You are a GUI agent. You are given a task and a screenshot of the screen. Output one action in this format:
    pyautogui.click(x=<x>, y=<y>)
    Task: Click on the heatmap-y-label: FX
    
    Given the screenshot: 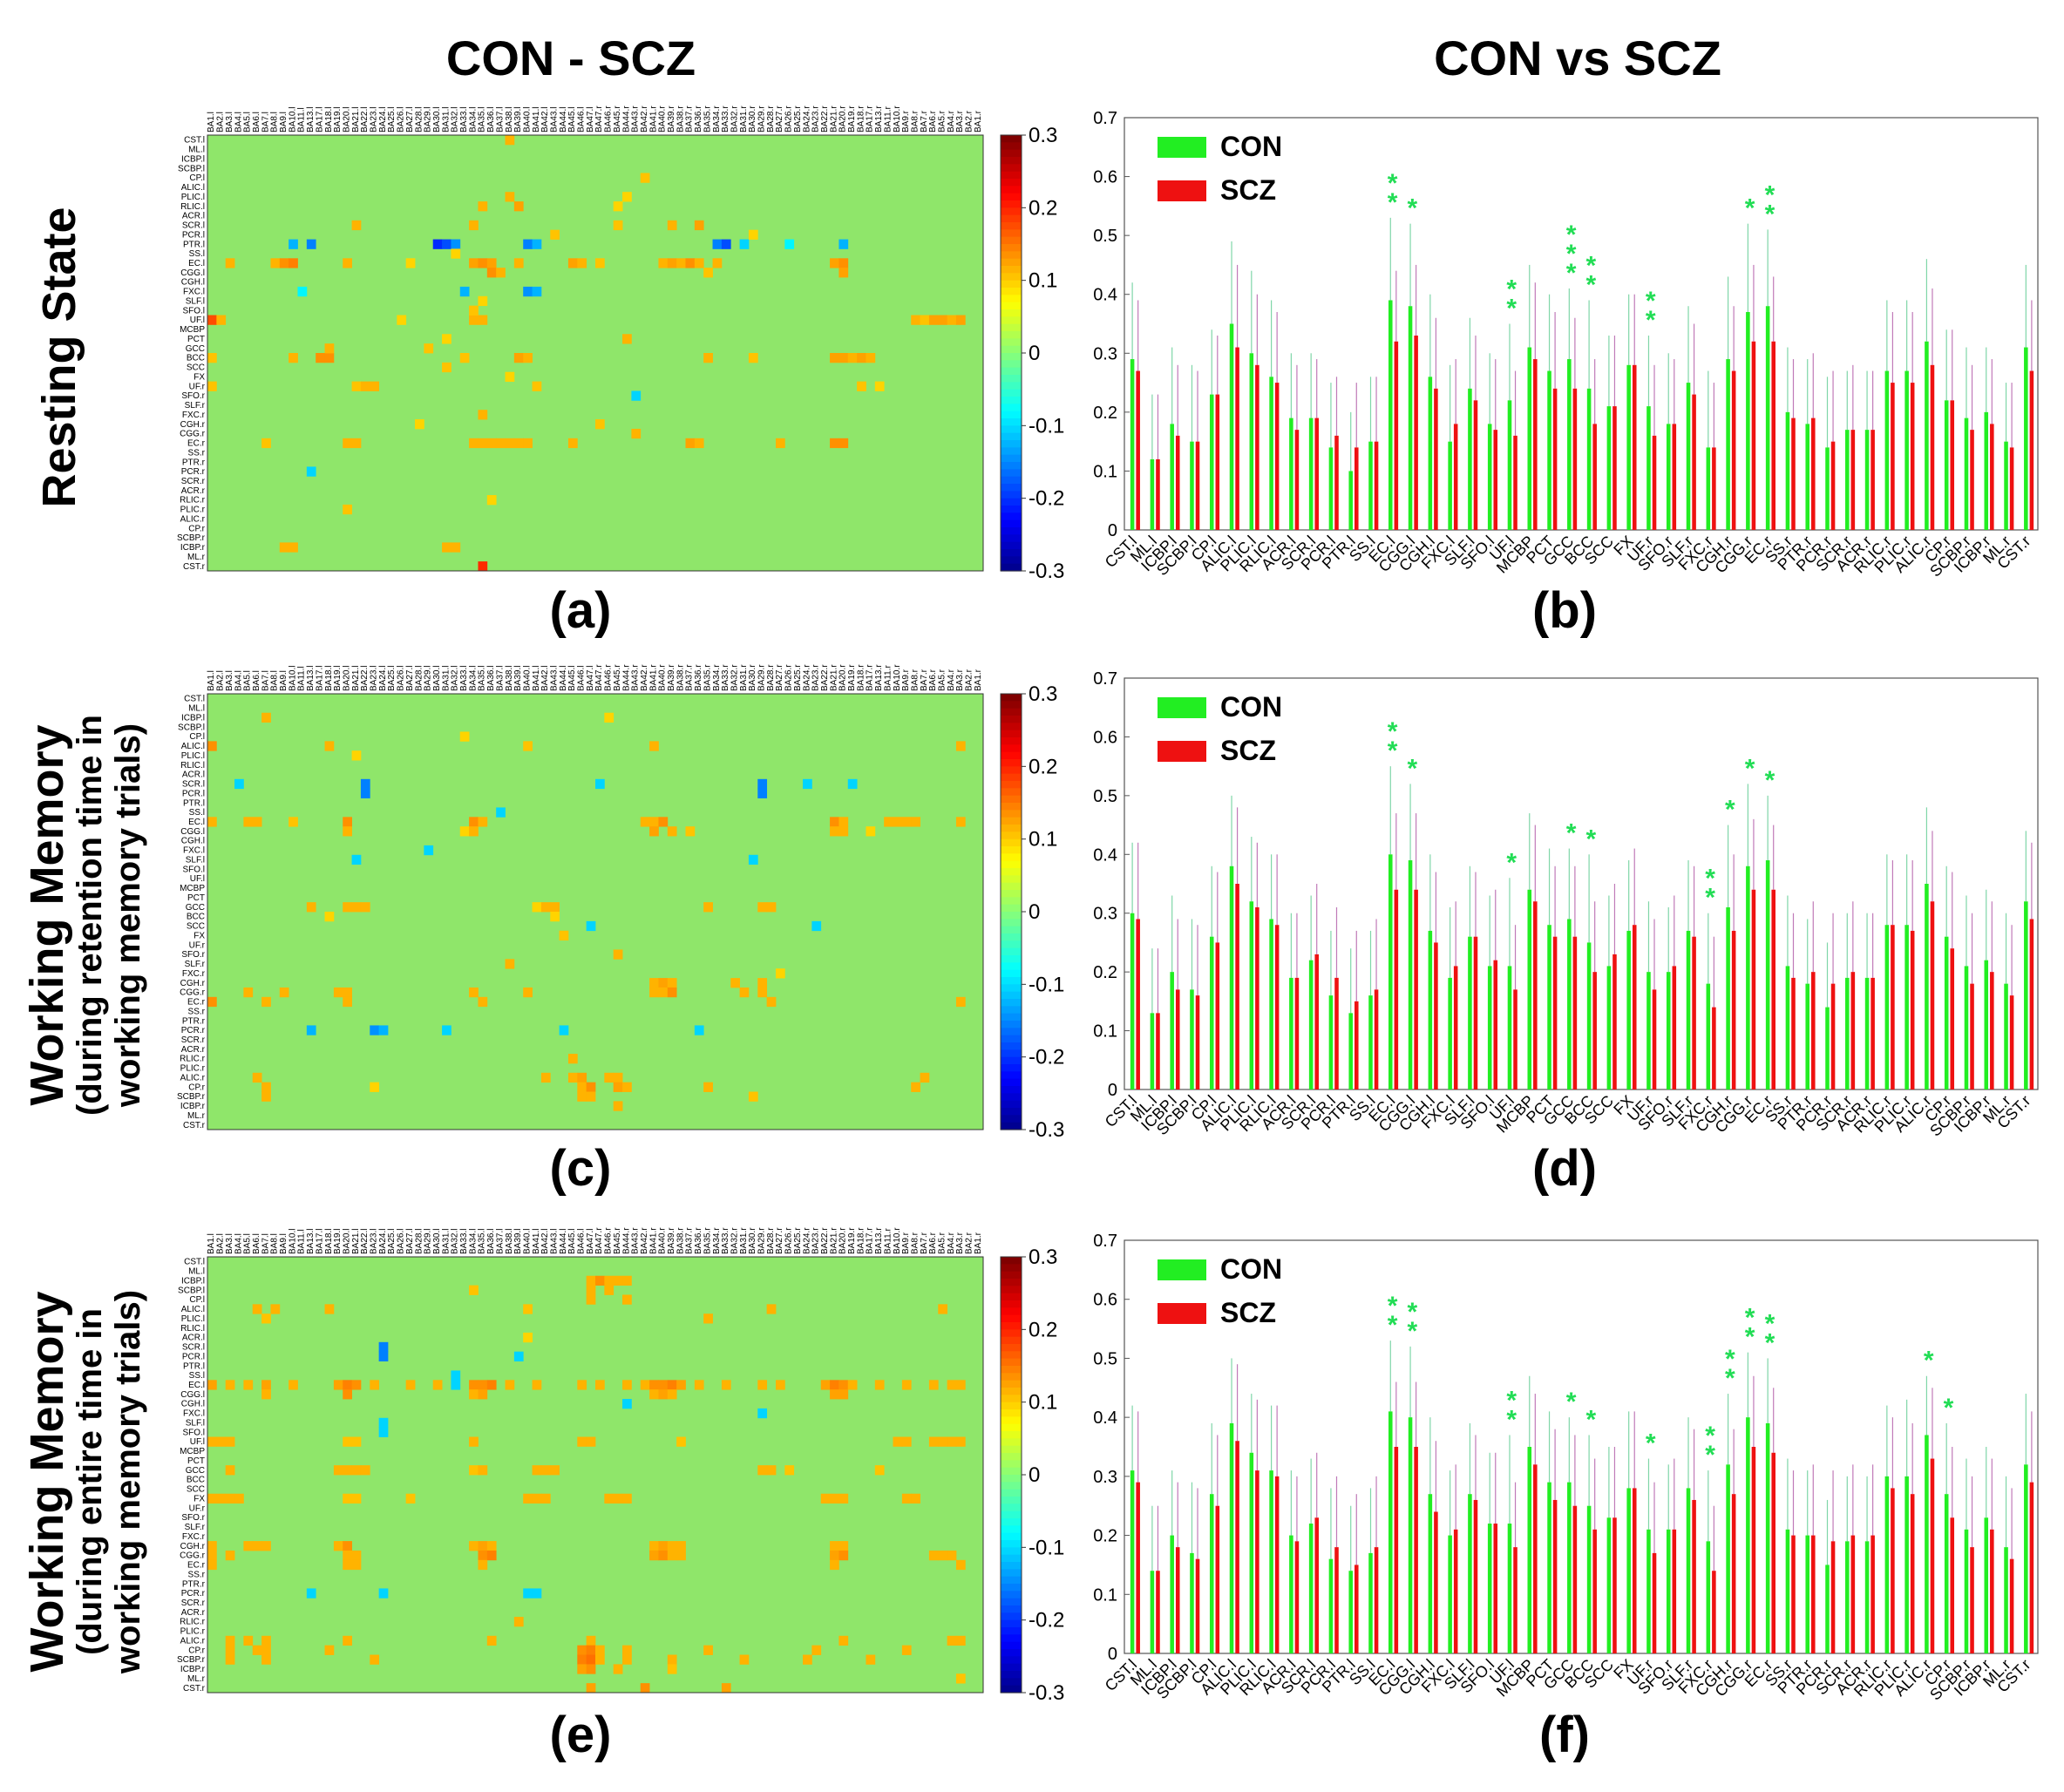 What is the action you would take?
    pyautogui.click(x=199, y=936)
    